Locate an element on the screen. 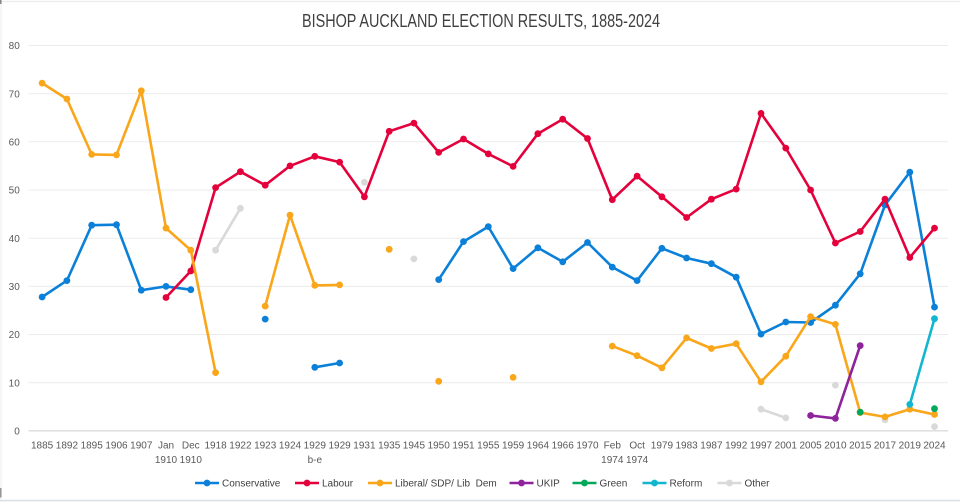 Image resolution: width=960 pixels, height=502 pixels. svg-text: 1987 is located at coordinates (711, 446).